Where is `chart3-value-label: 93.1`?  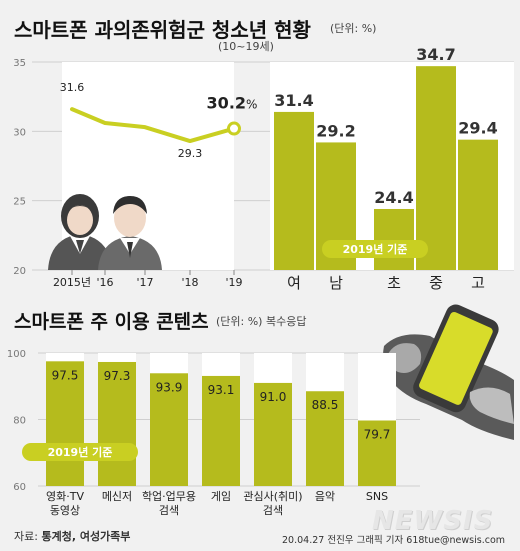
chart3-value-label: 93.1 is located at coordinates (221, 390).